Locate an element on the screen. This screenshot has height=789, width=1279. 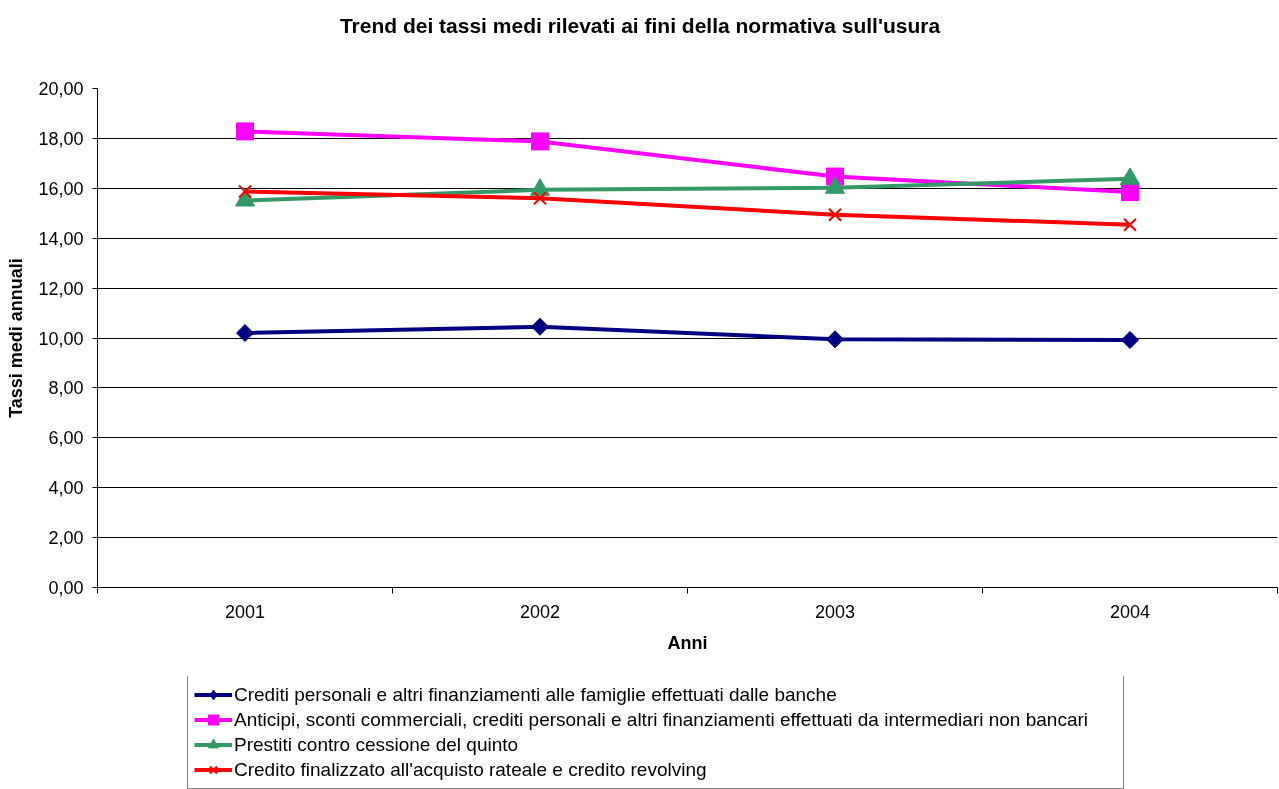
y-tick-label: 2,00 is located at coordinates (66, 538).